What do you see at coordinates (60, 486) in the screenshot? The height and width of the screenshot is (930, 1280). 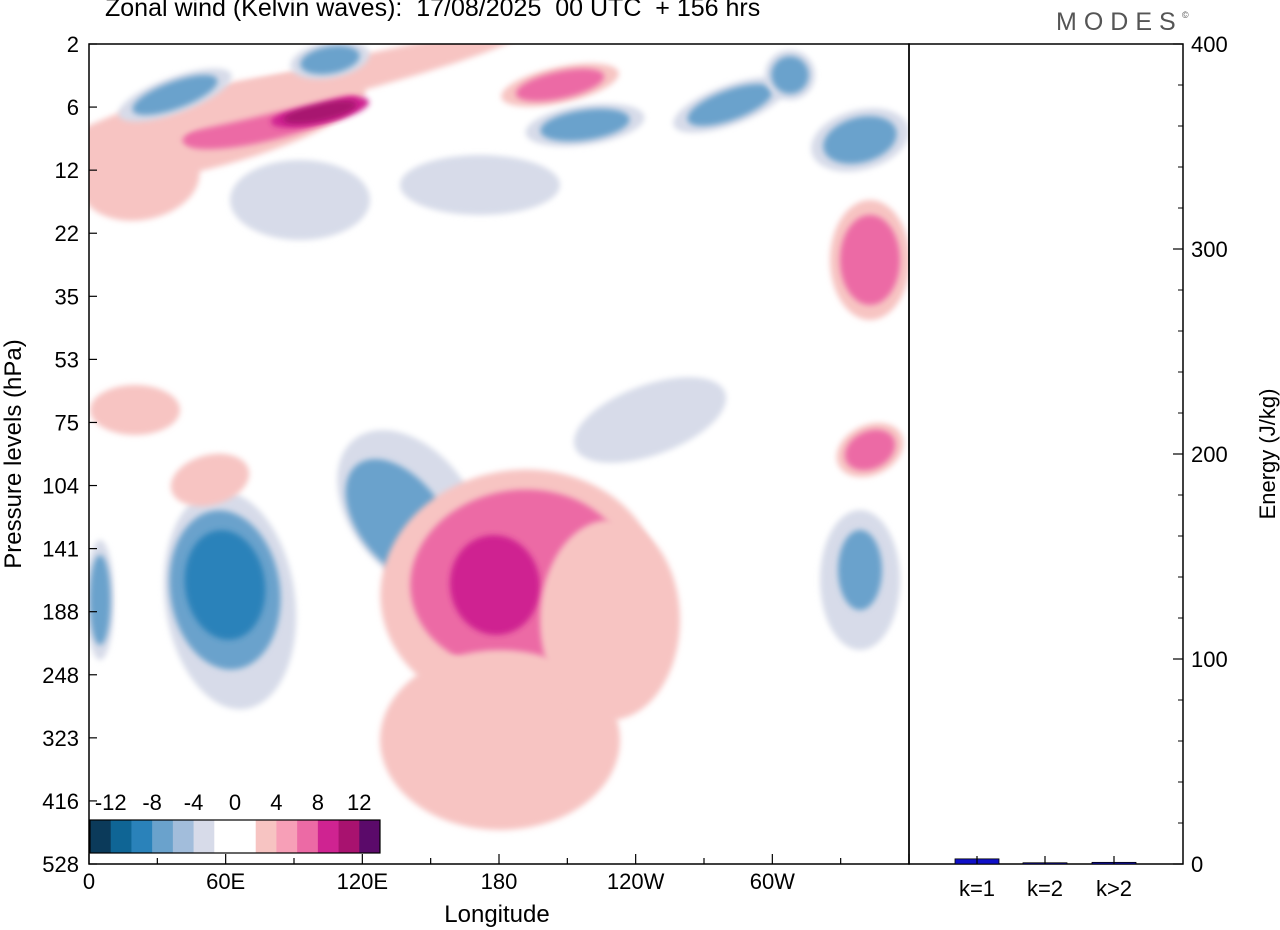 I see `y-tick-label: 104` at bounding box center [60, 486].